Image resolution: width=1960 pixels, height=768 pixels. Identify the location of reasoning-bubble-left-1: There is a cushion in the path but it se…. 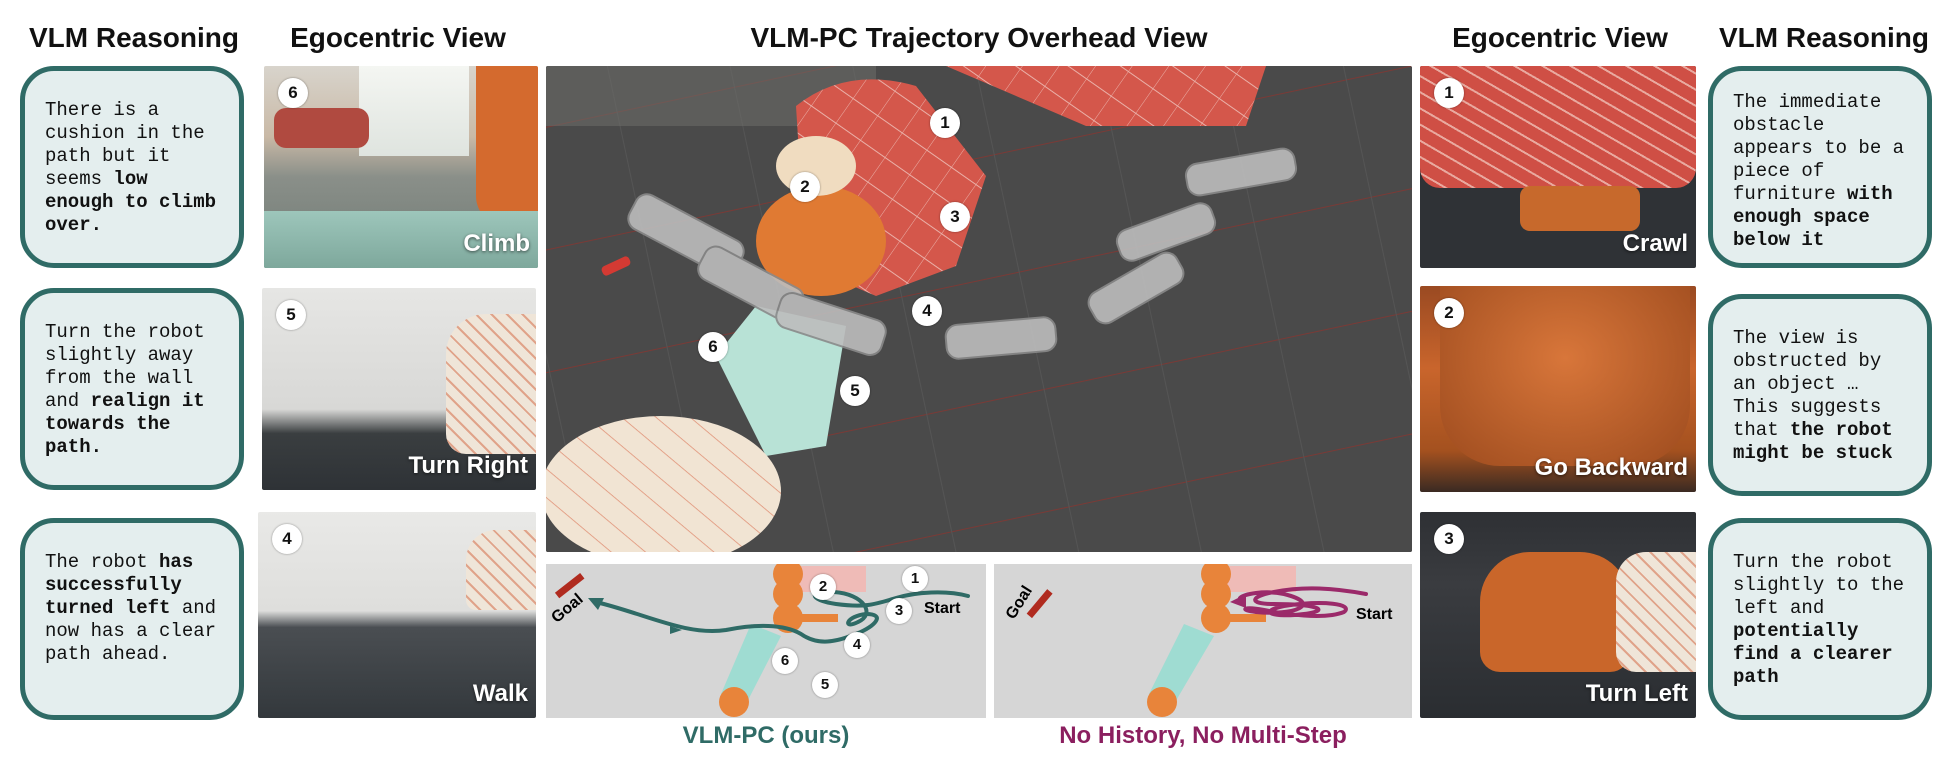
(132, 167).